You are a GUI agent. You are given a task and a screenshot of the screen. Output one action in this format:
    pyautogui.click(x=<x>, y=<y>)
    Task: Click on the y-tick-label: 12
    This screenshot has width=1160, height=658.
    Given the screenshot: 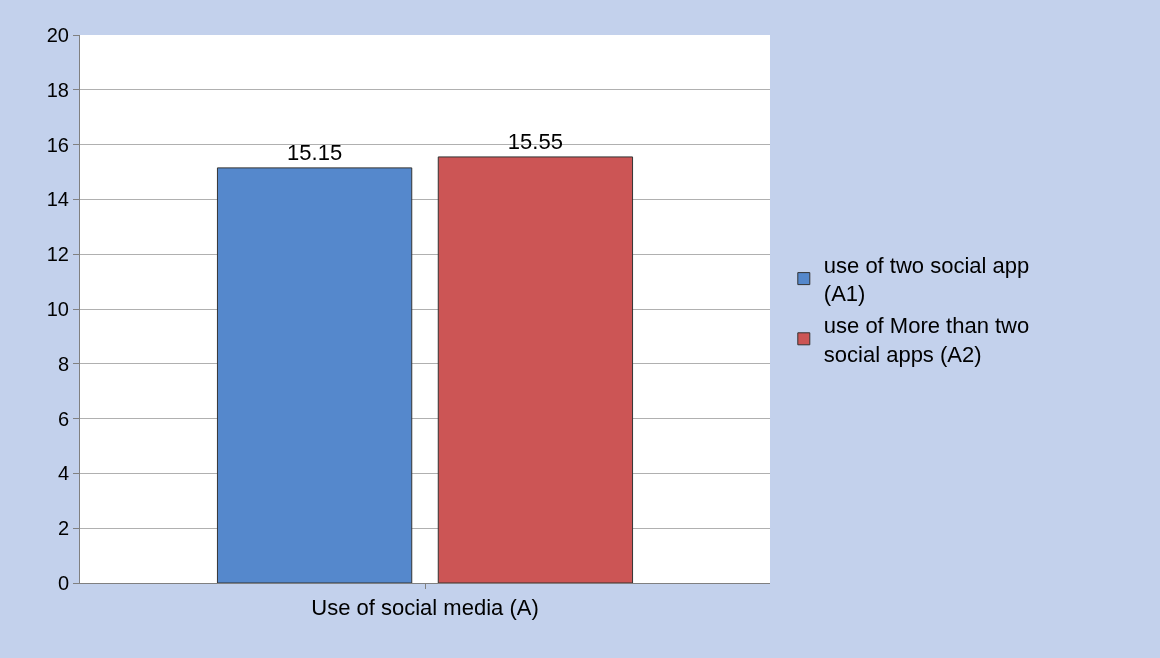 What is the action you would take?
    pyautogui.click(x=57, y=254)
    